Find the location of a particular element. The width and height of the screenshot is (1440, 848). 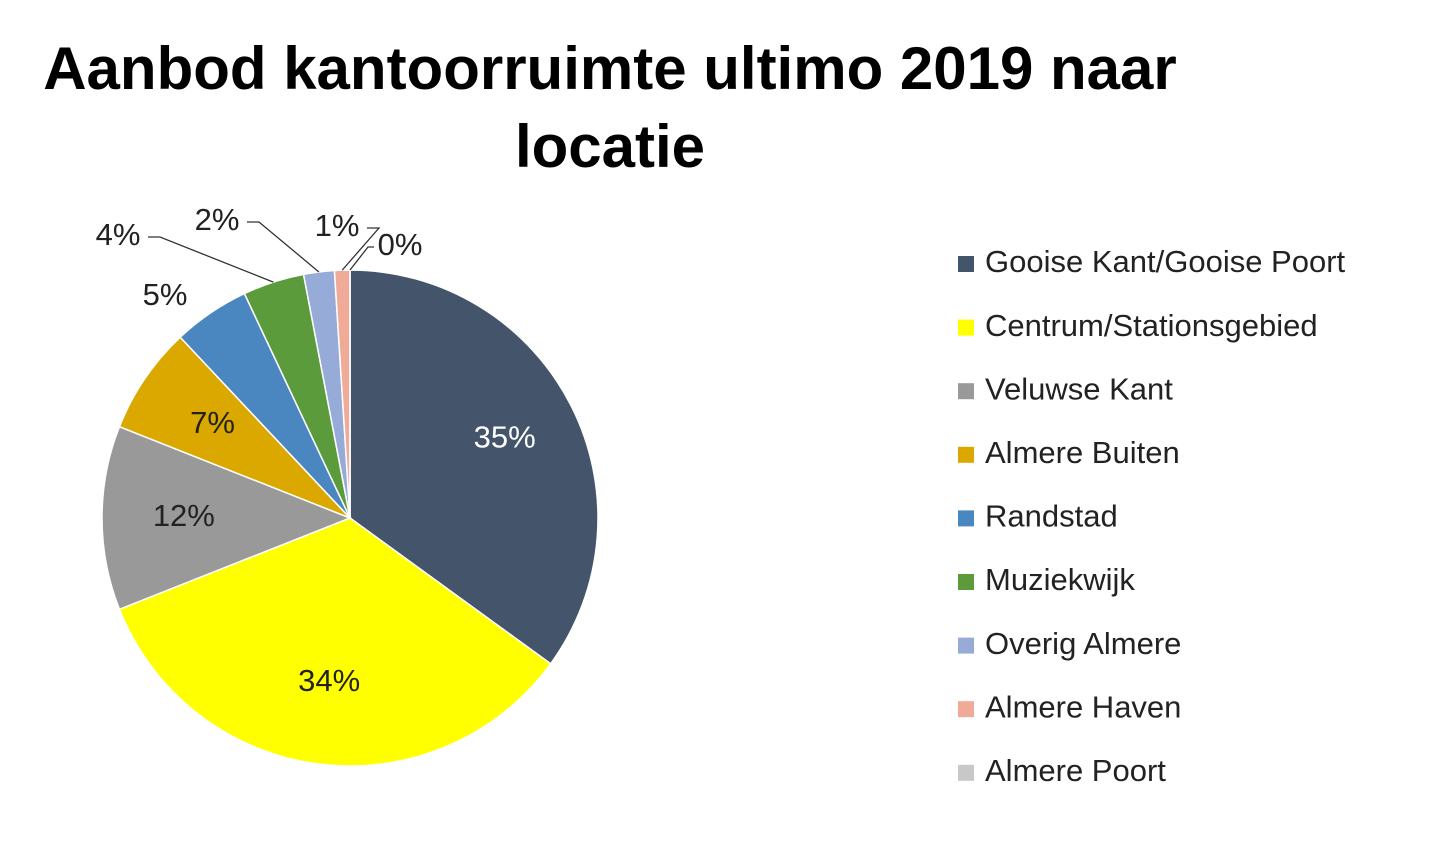

data-label: 5% is located at coordinates (165, 294).